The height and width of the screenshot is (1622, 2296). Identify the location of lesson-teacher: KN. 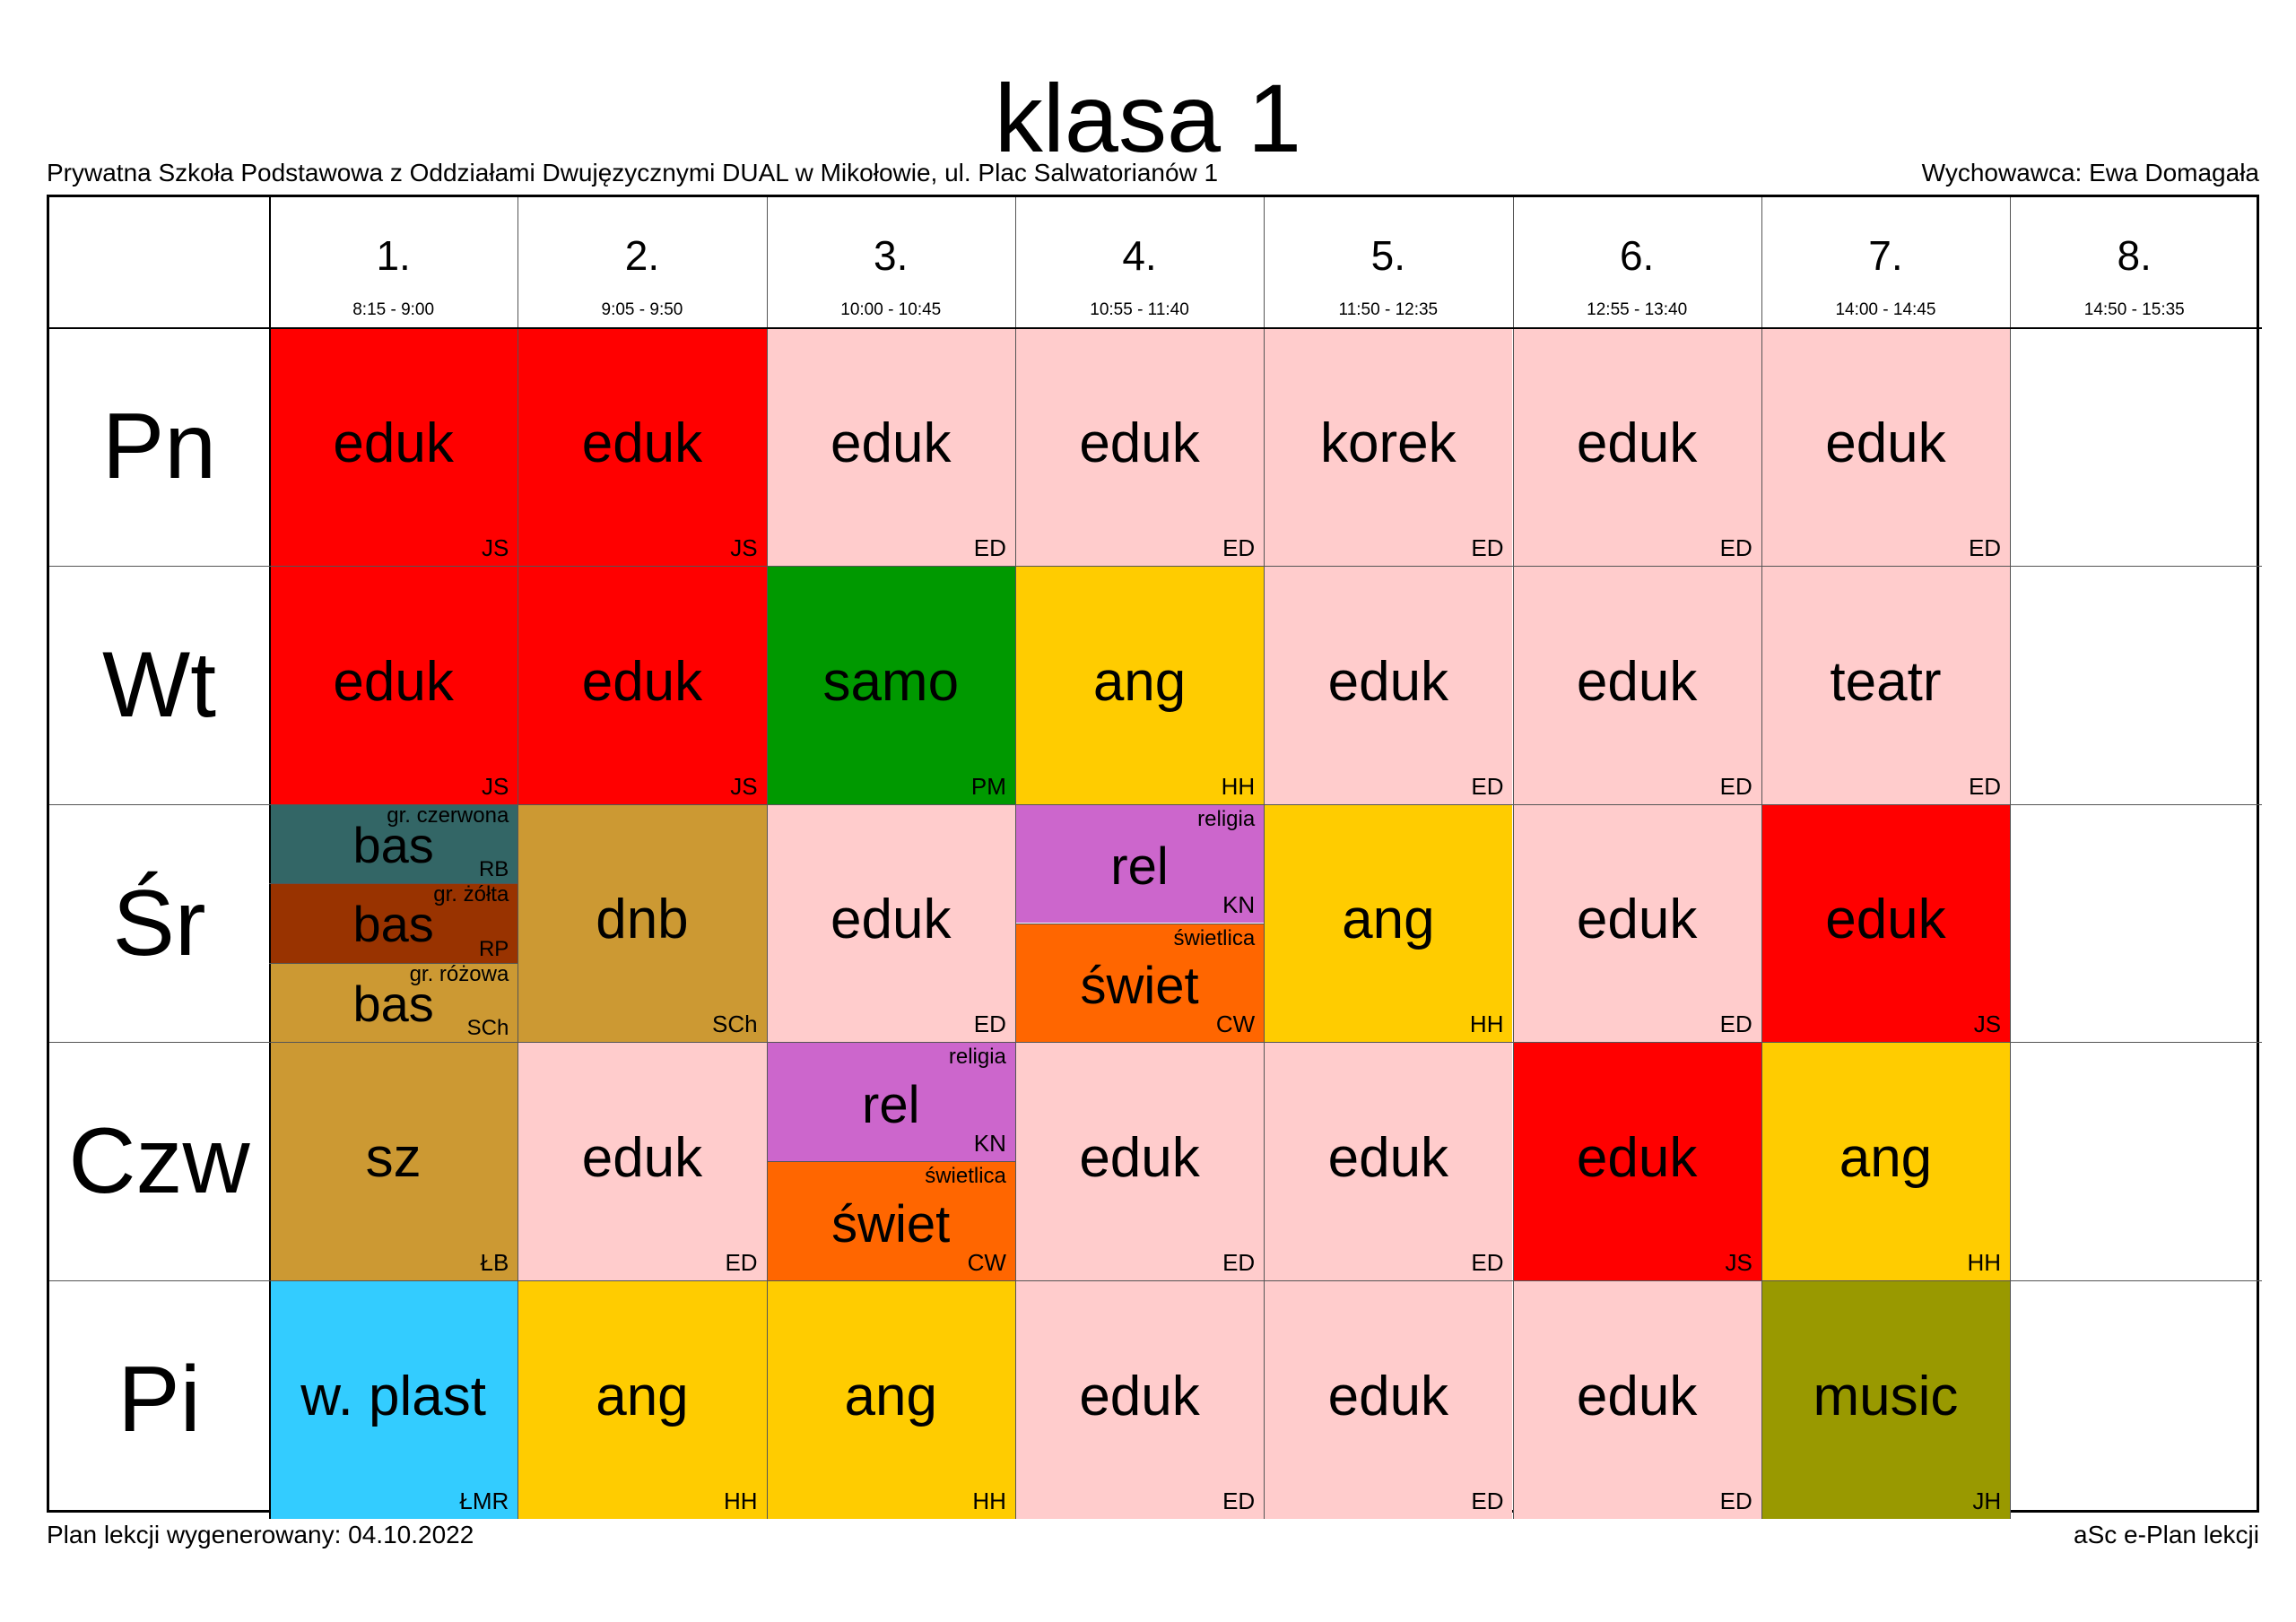
(1239, 905).